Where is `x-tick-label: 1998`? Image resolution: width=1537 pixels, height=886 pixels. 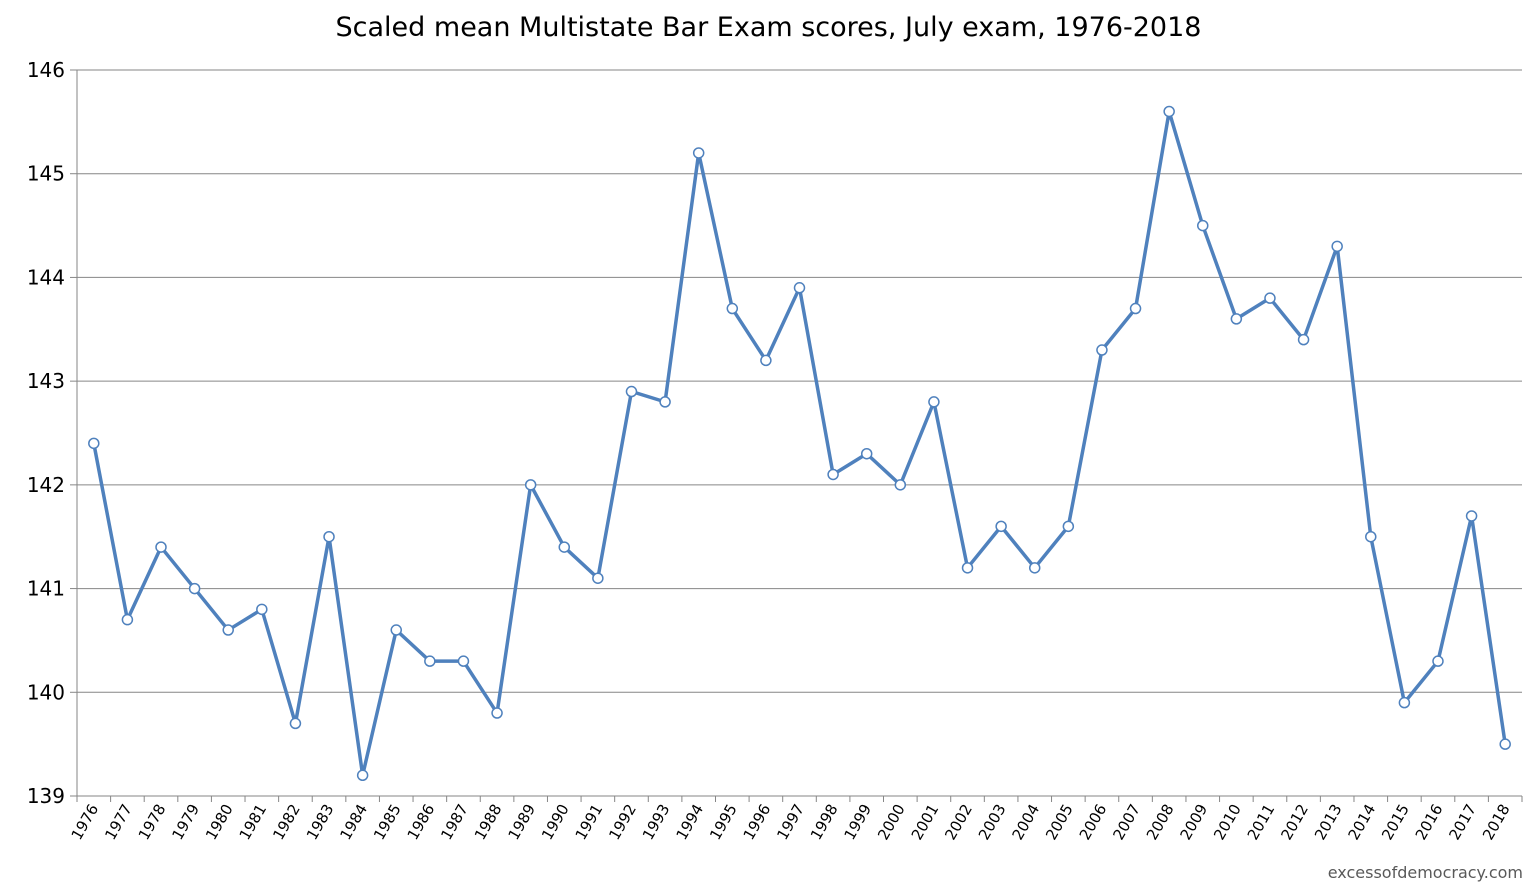 x-tick-label: 1998 is located at coordinates (824, 822).